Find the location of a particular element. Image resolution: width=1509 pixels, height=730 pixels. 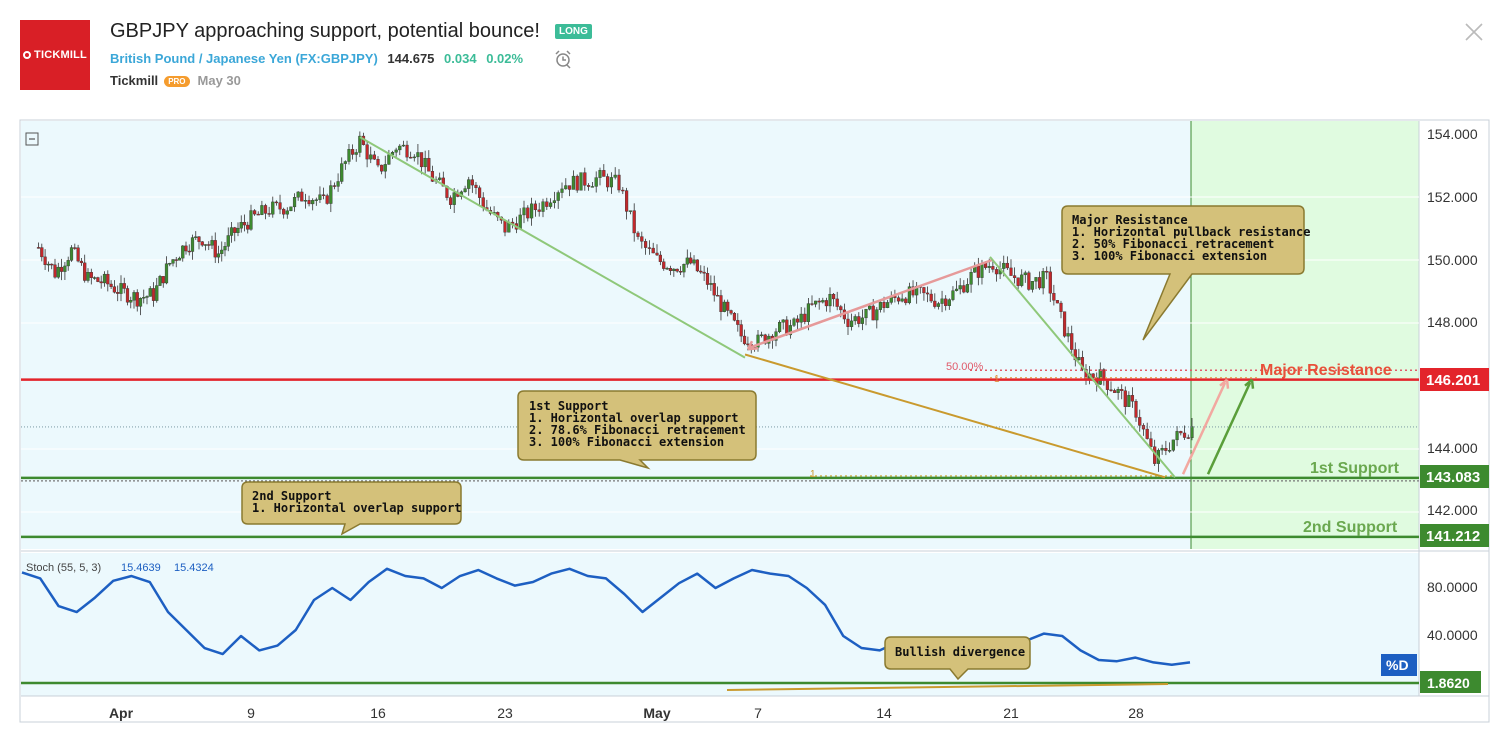

author-line: Tickmill PRO May 30 is located at coordinates (175, 80).